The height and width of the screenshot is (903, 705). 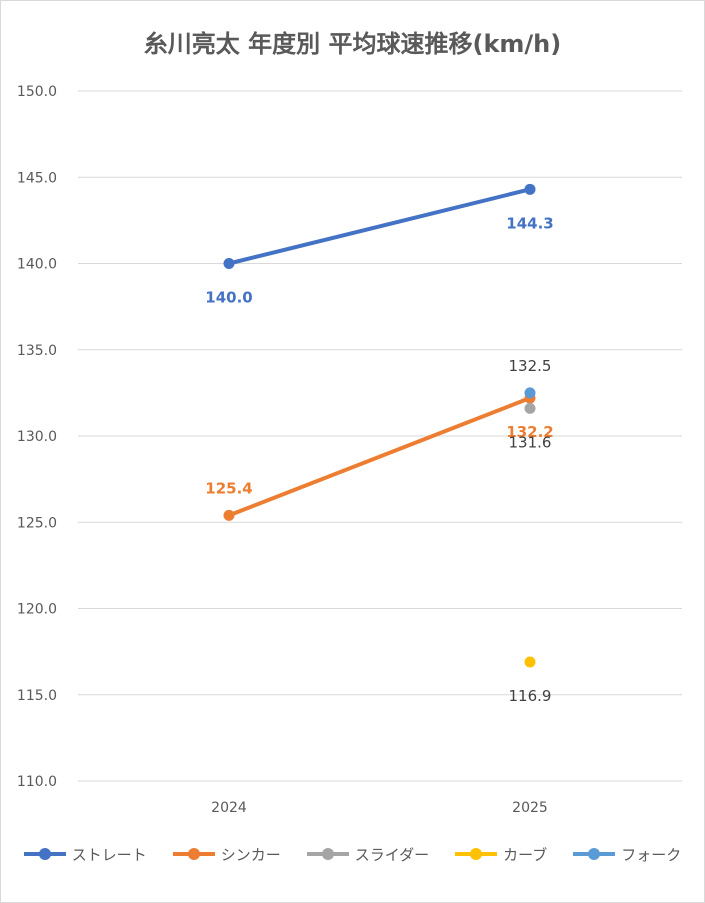 I want to click on y-tick-label: 135.0, so click(x=37, y=351).